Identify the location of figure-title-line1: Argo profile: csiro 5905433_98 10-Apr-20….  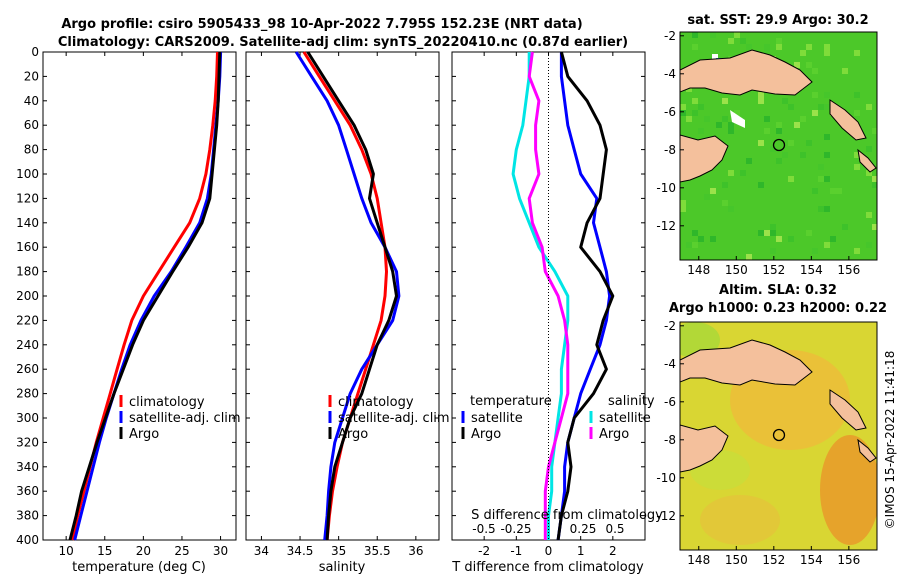
(321, 24).